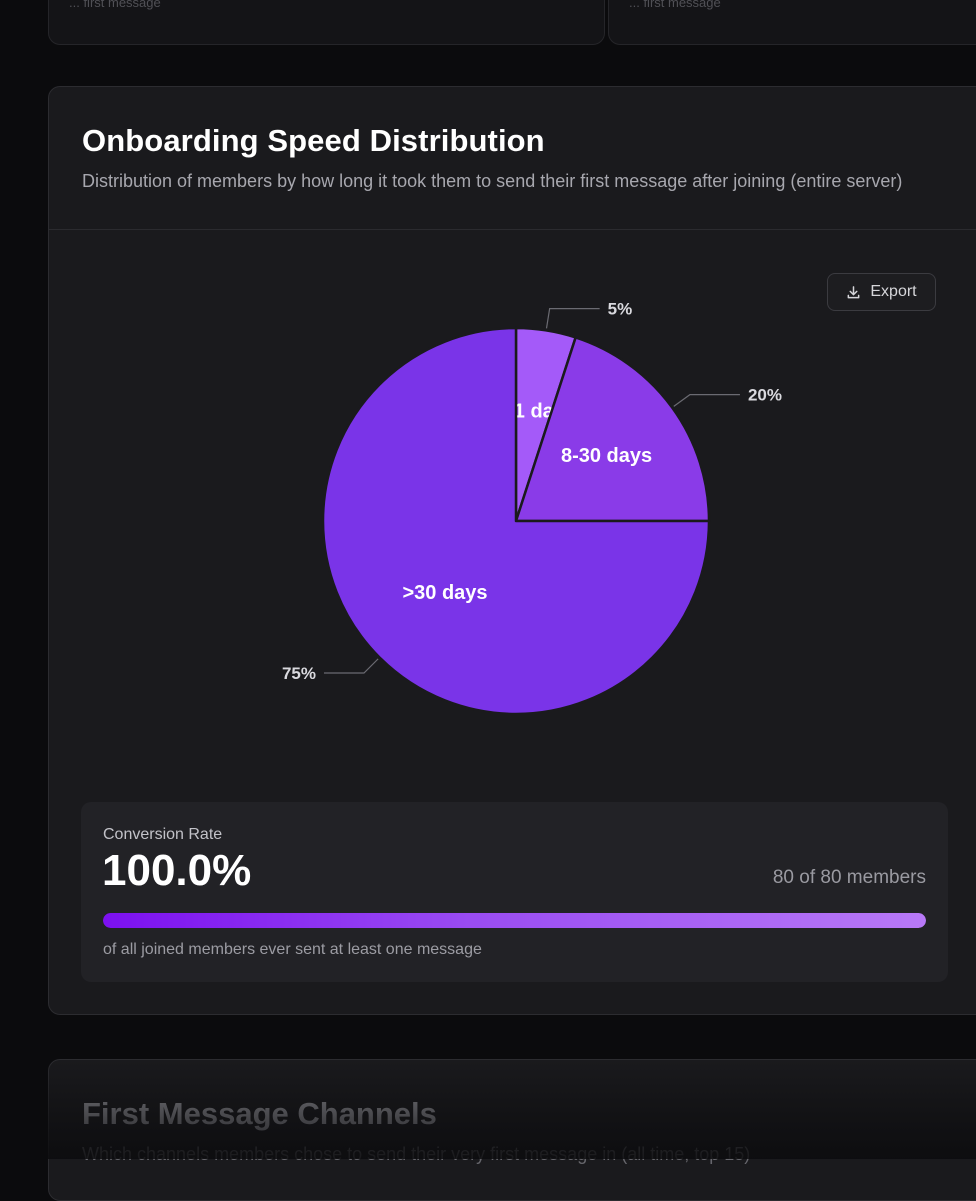 Image resolution: width=976 pixels, height=1201 pixels. I want to click on first-message-channels-title: First Message Channels, so click(259, 1113).